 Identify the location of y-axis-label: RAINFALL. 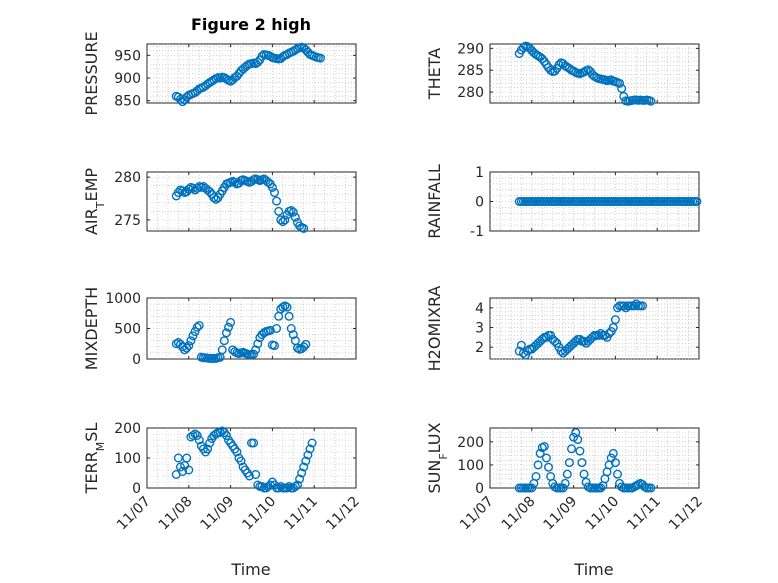
(434, 201).